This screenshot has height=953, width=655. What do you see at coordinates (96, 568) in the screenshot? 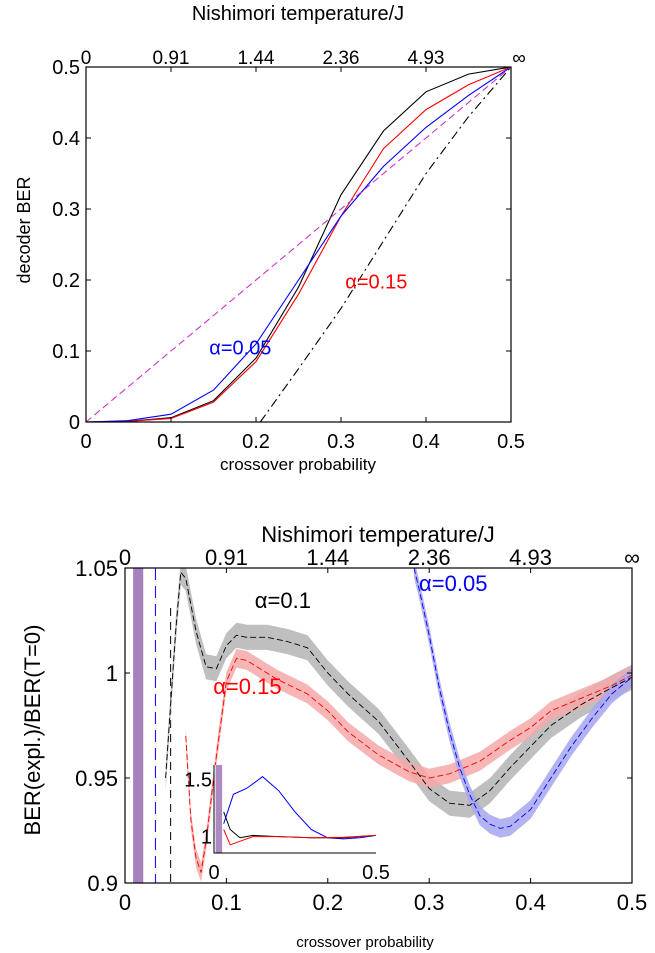
I see `y-tick-label: 1.05` at bounding box center [96, 568].